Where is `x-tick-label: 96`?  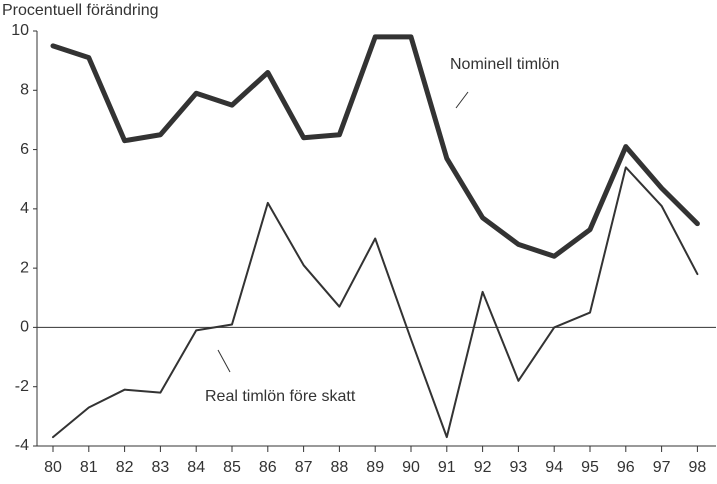 x-tick-label: 96 is located at coordinates (626, 467).